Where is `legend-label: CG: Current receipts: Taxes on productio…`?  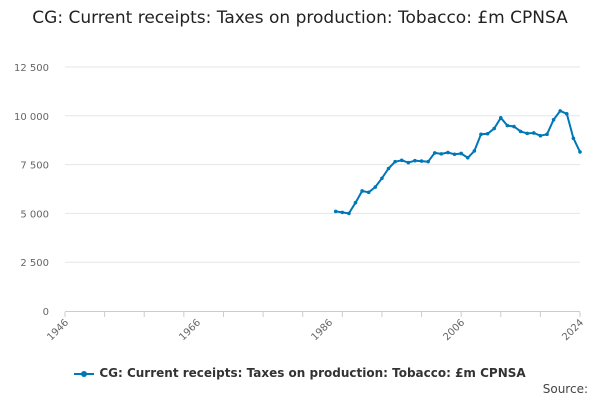
legend-label: CG: Current receipts: Taxes on productio… is located at coordinates (312, 373).